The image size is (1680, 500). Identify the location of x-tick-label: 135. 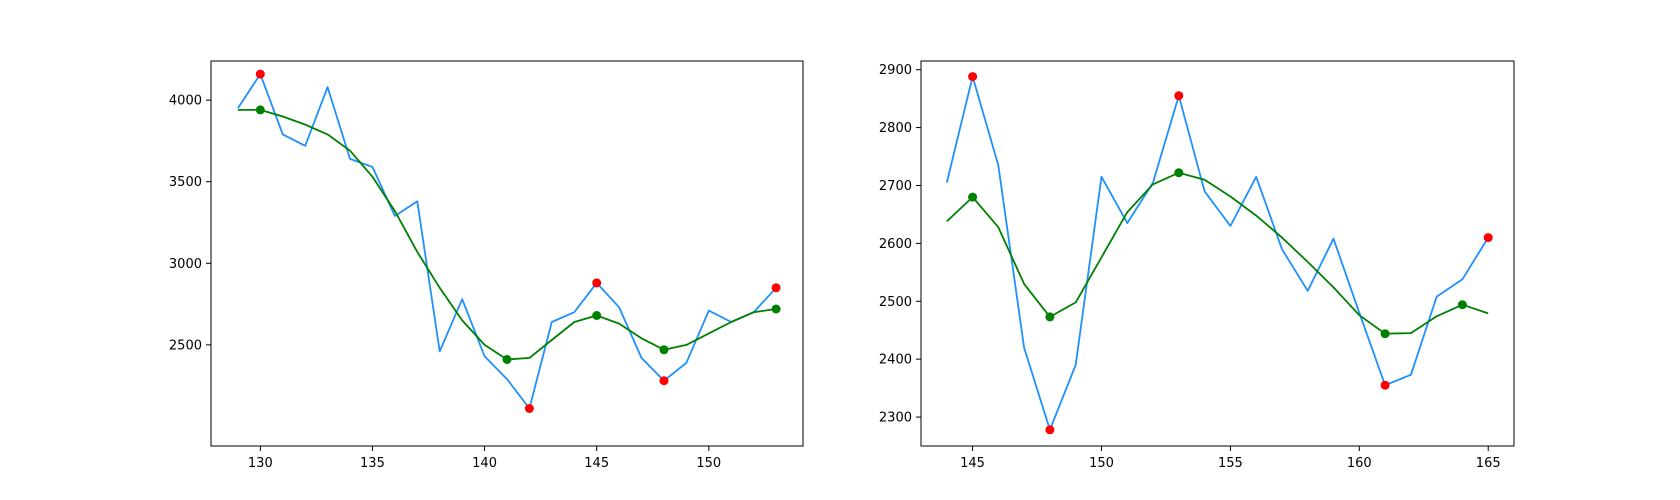
(372, 463).